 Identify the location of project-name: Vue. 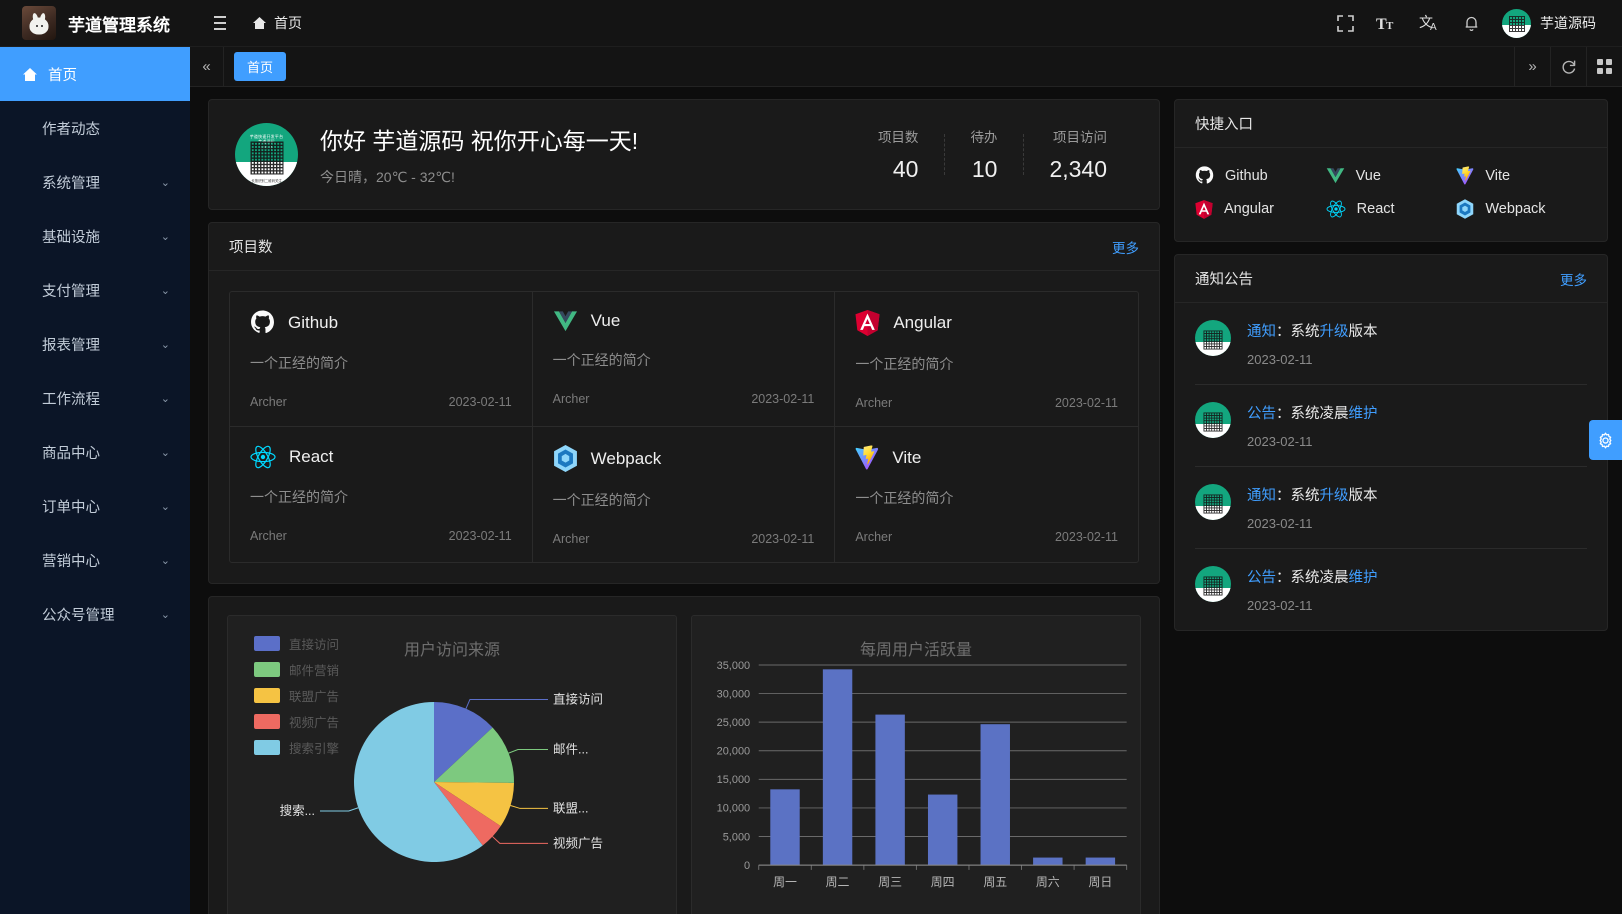
(605, 320).